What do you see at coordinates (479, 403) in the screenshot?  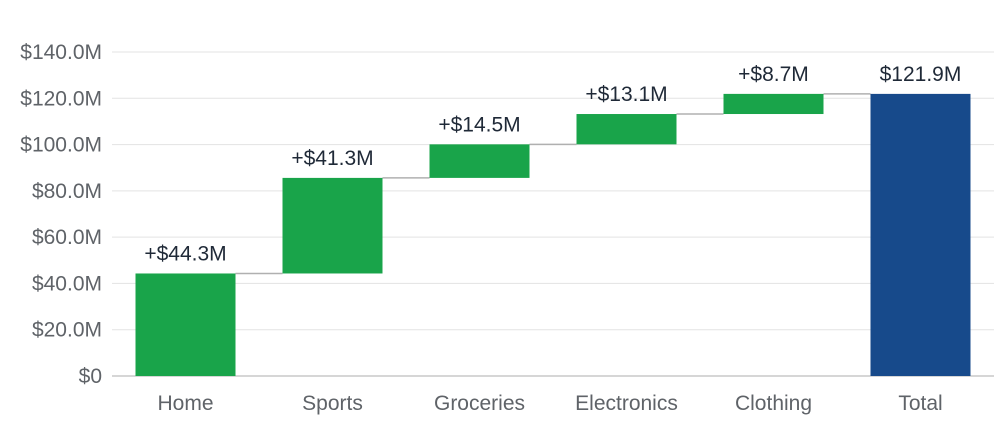 I see `x-tick-label: Groceries` at bounding box center [479, 403].